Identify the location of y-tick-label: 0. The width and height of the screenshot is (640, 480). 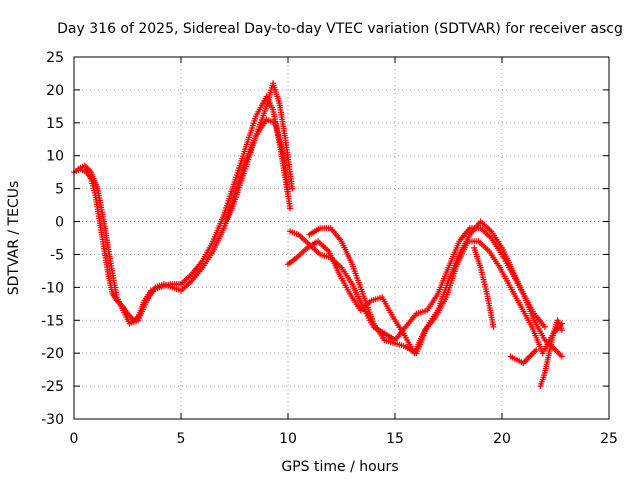
(59, 223).